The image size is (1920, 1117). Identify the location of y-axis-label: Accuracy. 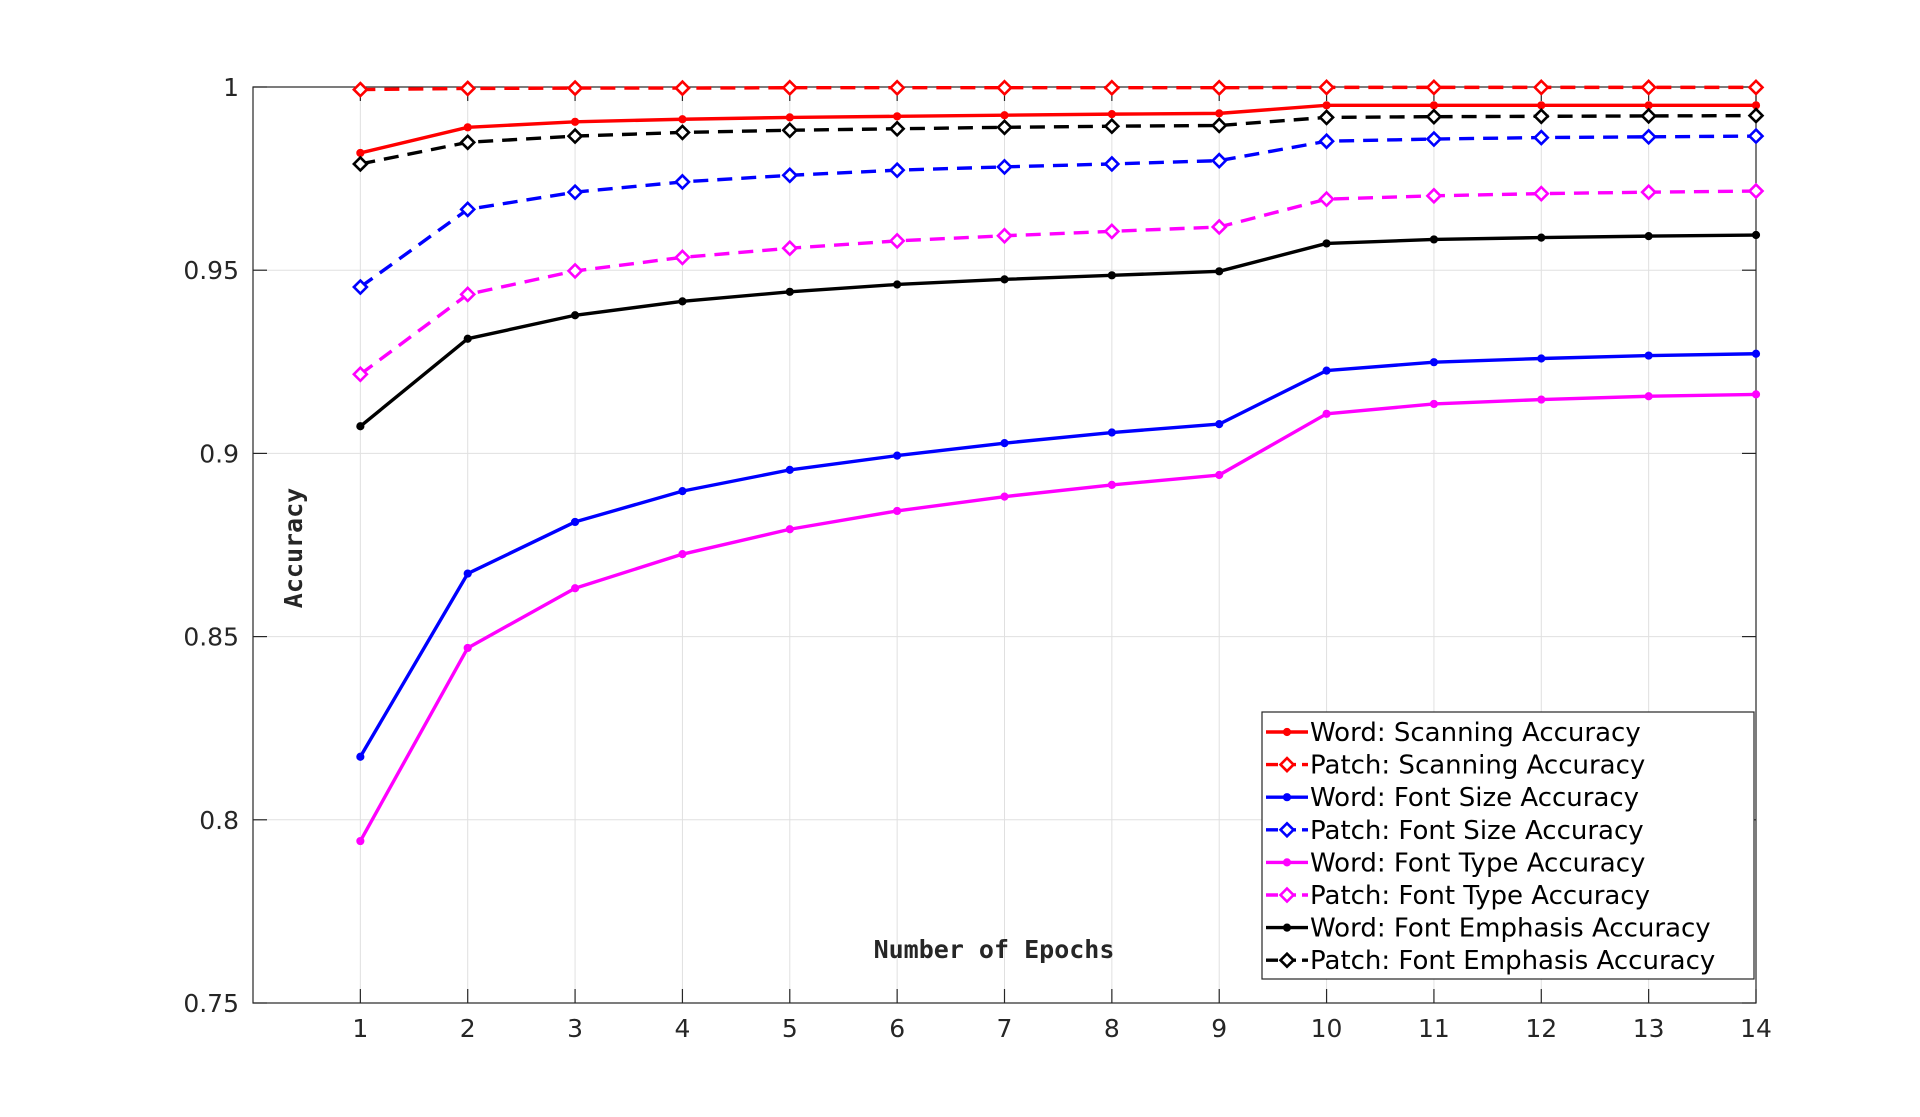
(293, 548).